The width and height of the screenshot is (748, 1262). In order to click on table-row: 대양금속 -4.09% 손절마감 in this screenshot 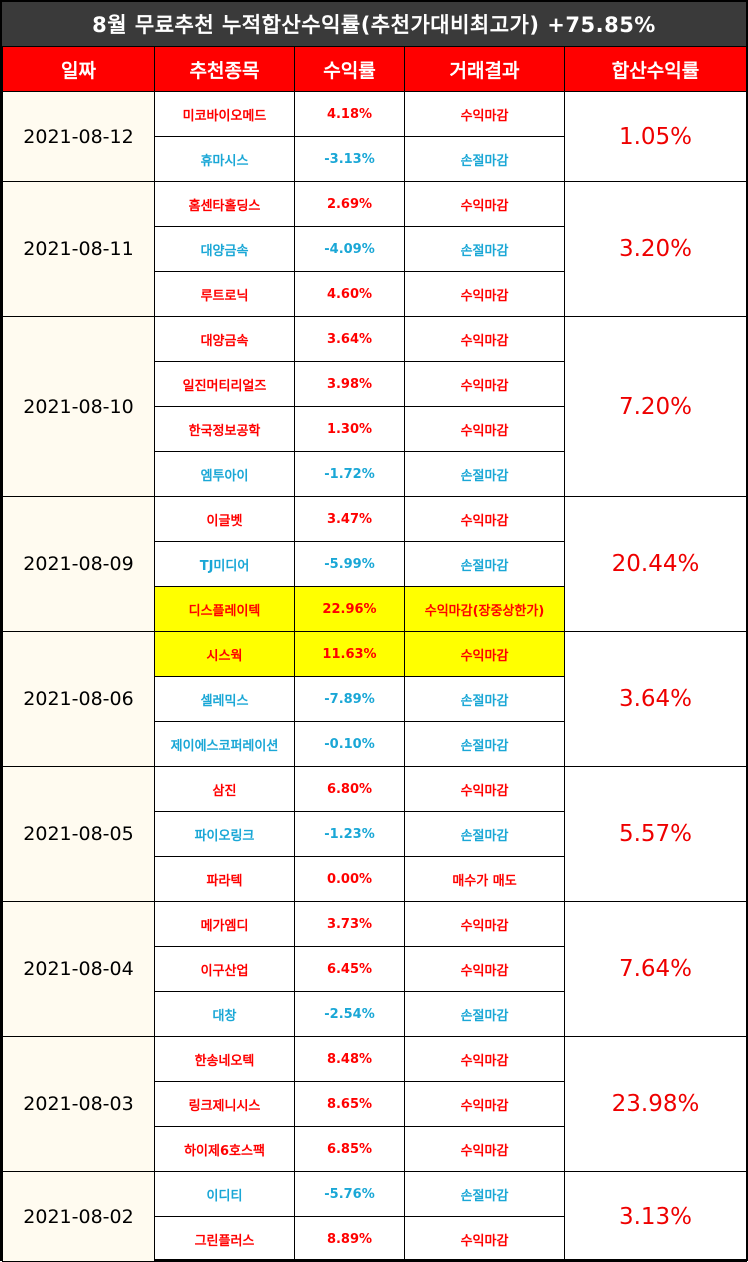, I will do `click(375, 249)`.